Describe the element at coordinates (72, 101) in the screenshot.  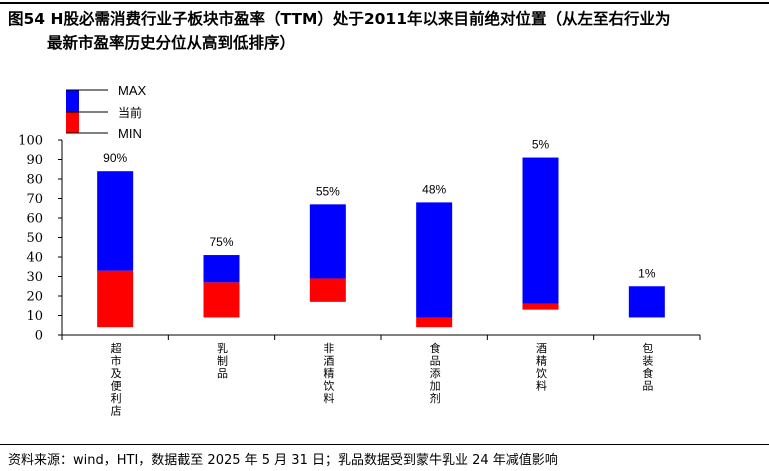
I see `legend-swatch-max` at that location.